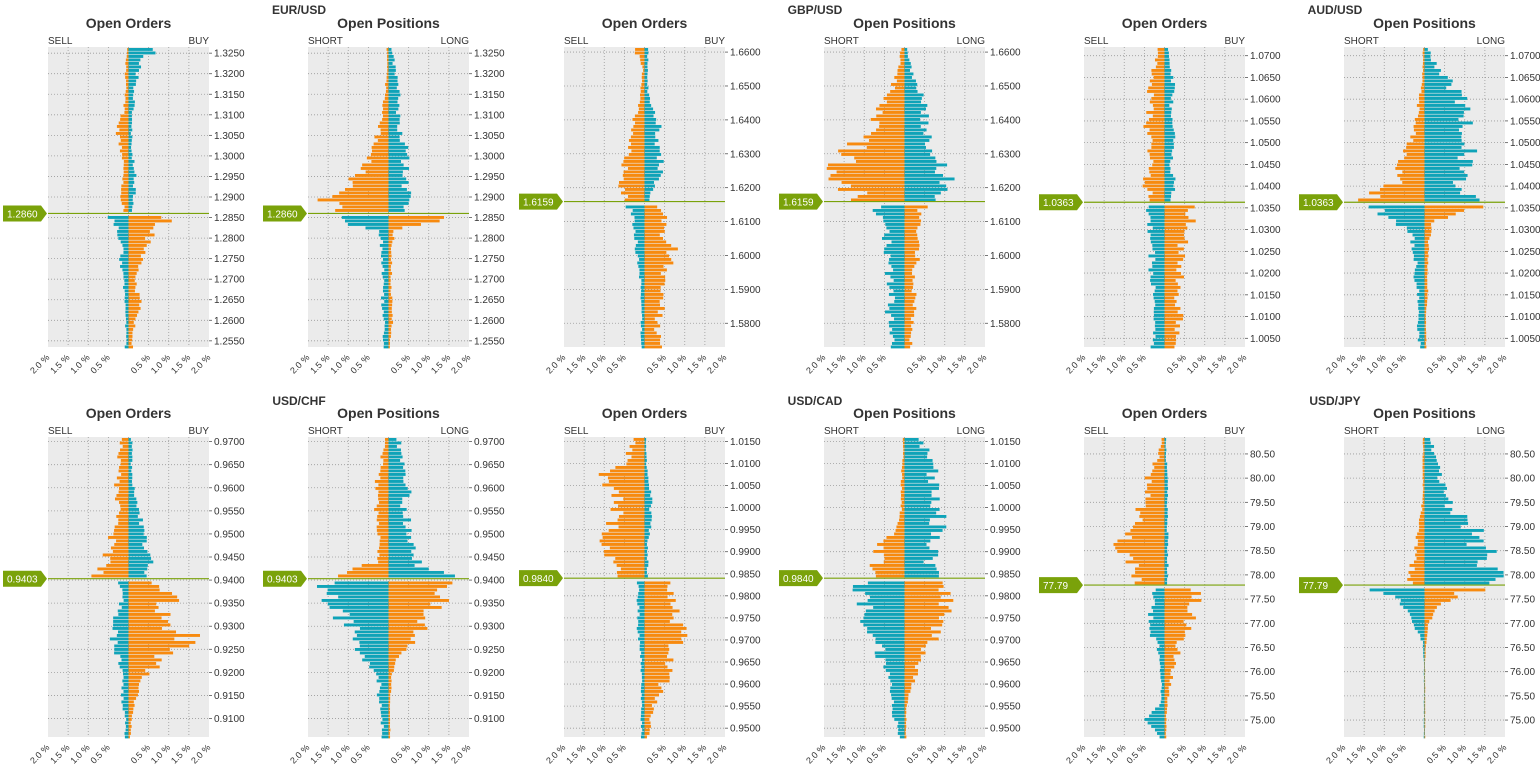  What do you see at coordinates (676, 753) in the screenshot?
I see `x-tick-label: 1.0 %` at bounding box center [676, 753].